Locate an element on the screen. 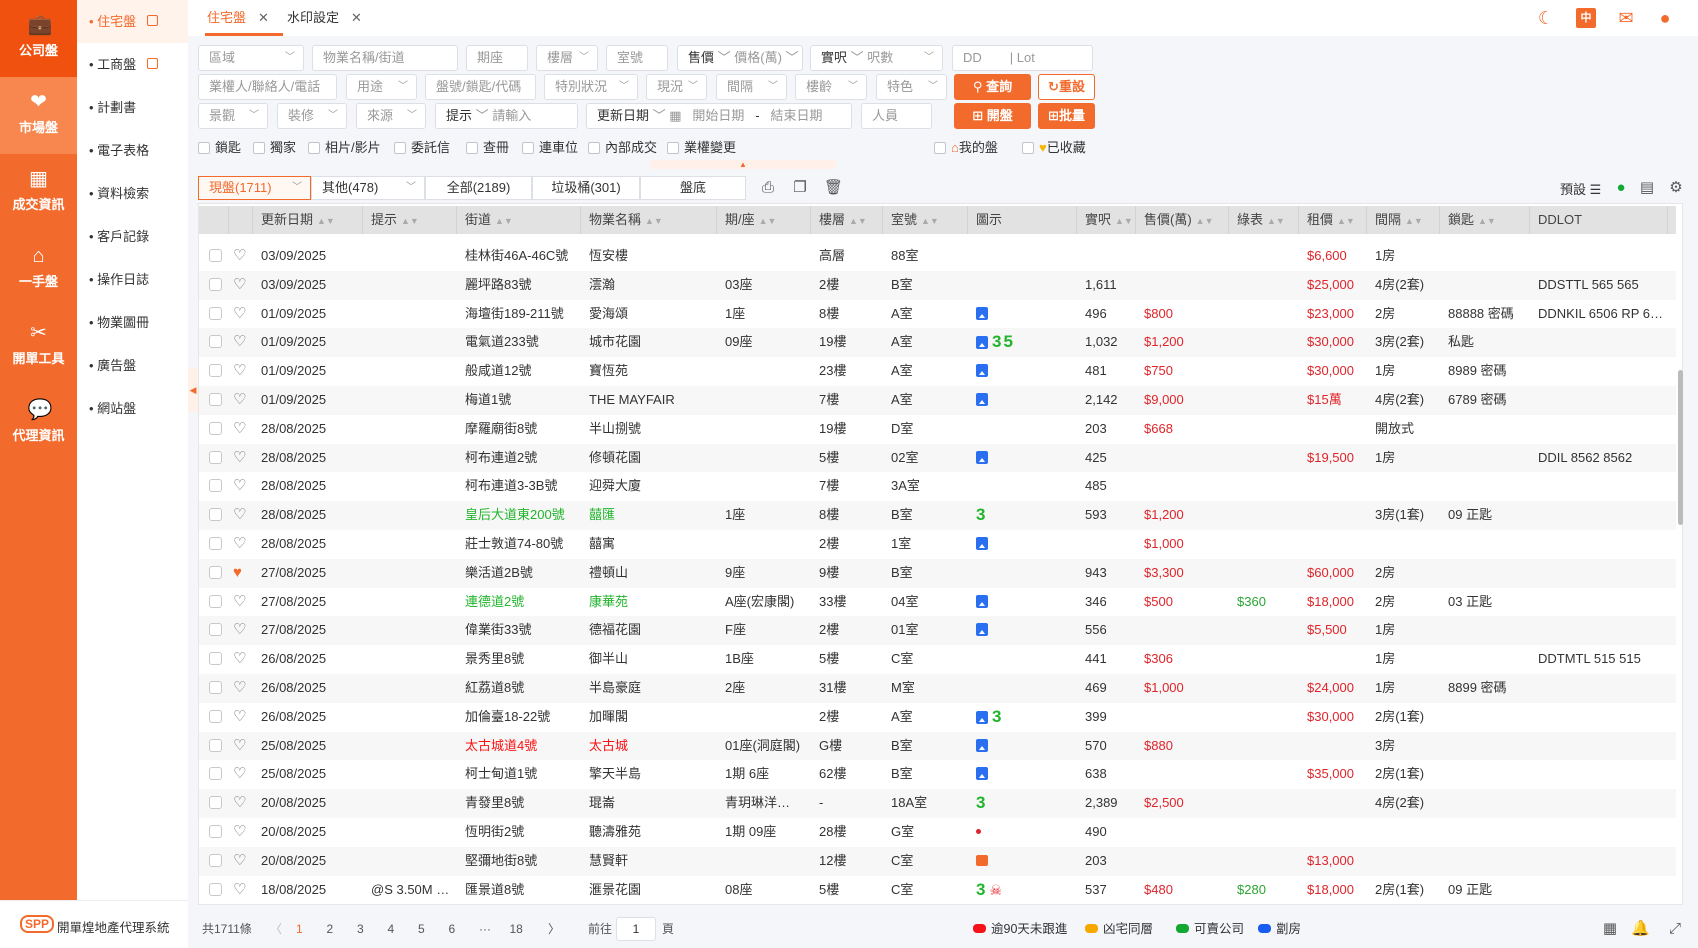 This screenshot has height=948, width=1698. column-header: 間隔 ▲▼ is located at coordinates (1403, 220).